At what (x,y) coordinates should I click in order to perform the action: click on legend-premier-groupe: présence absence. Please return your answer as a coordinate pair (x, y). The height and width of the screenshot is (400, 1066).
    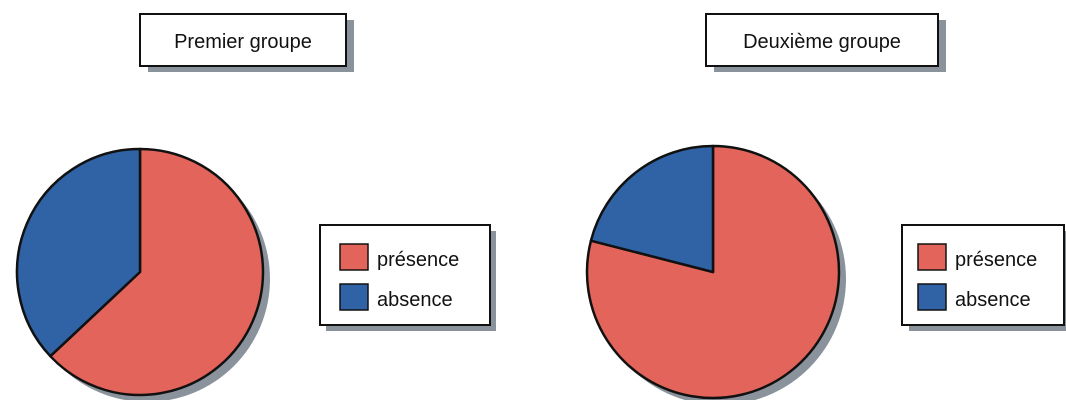
    Looking at the image, I should click on (407, 277).